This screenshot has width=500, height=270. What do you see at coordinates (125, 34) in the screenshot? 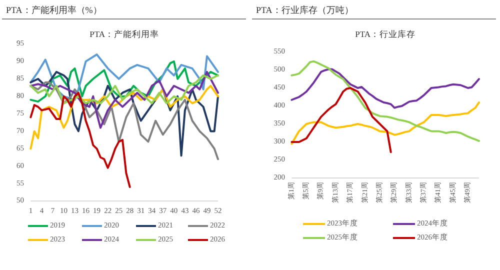
I see `chart-subtitle: PTA：产能利用率` at bounding box center [125, 34].